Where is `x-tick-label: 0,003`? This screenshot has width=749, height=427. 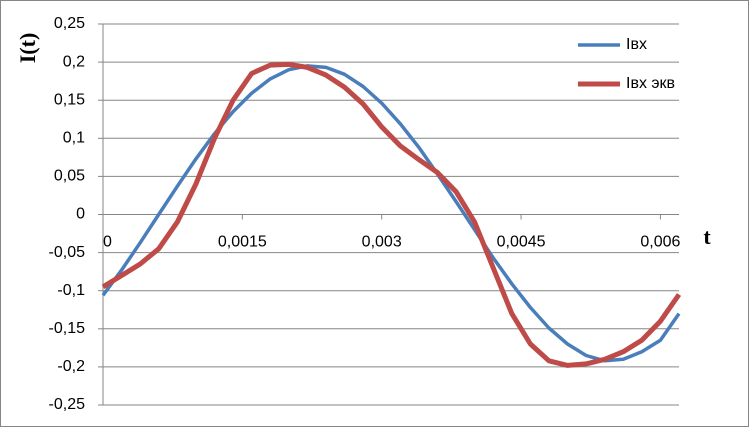
x-tick-label: 0,003 is located at coordinates (382, 242).